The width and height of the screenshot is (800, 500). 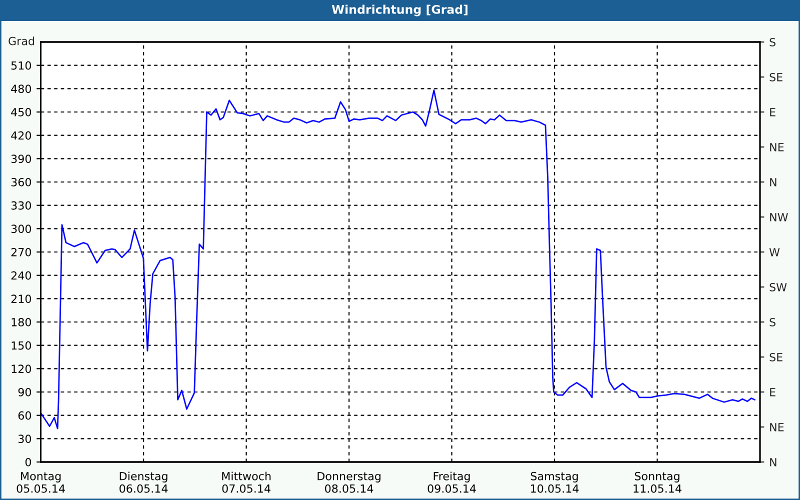 I want to click on y-tick-label: 90, so click(x=25, y=392).